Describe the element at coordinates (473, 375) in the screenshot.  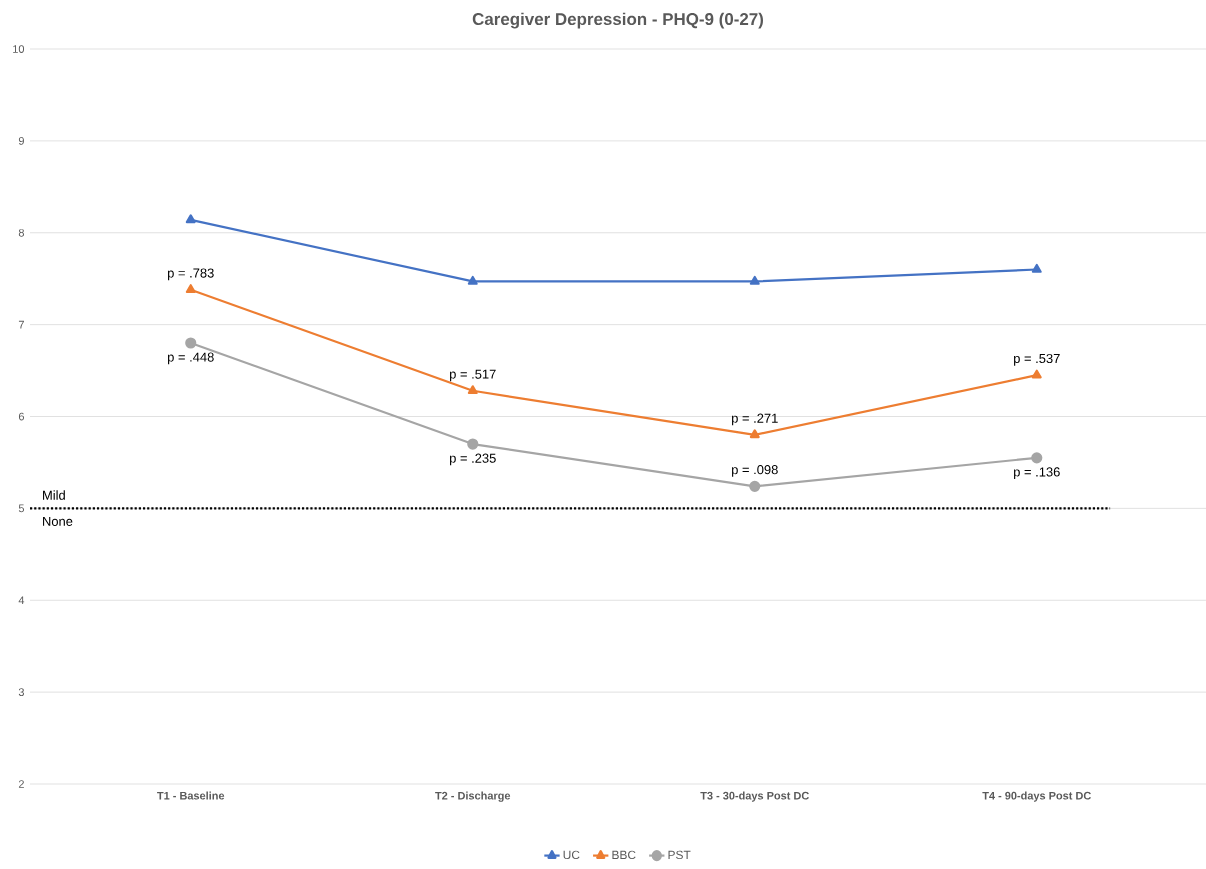
I see `annotation: p = .517` at that location.